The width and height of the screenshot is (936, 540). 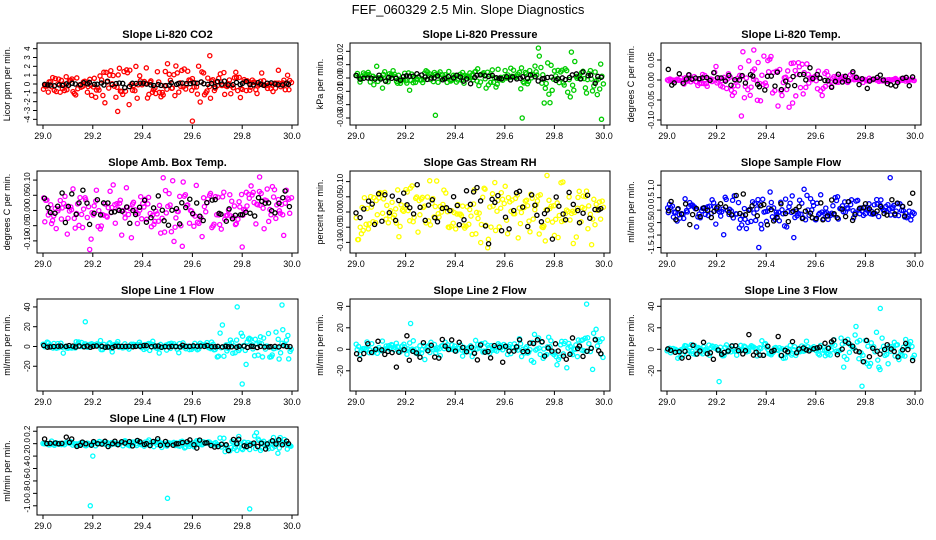 I want to click on x-tick-label: 29.6, so click(x=816, y=402).